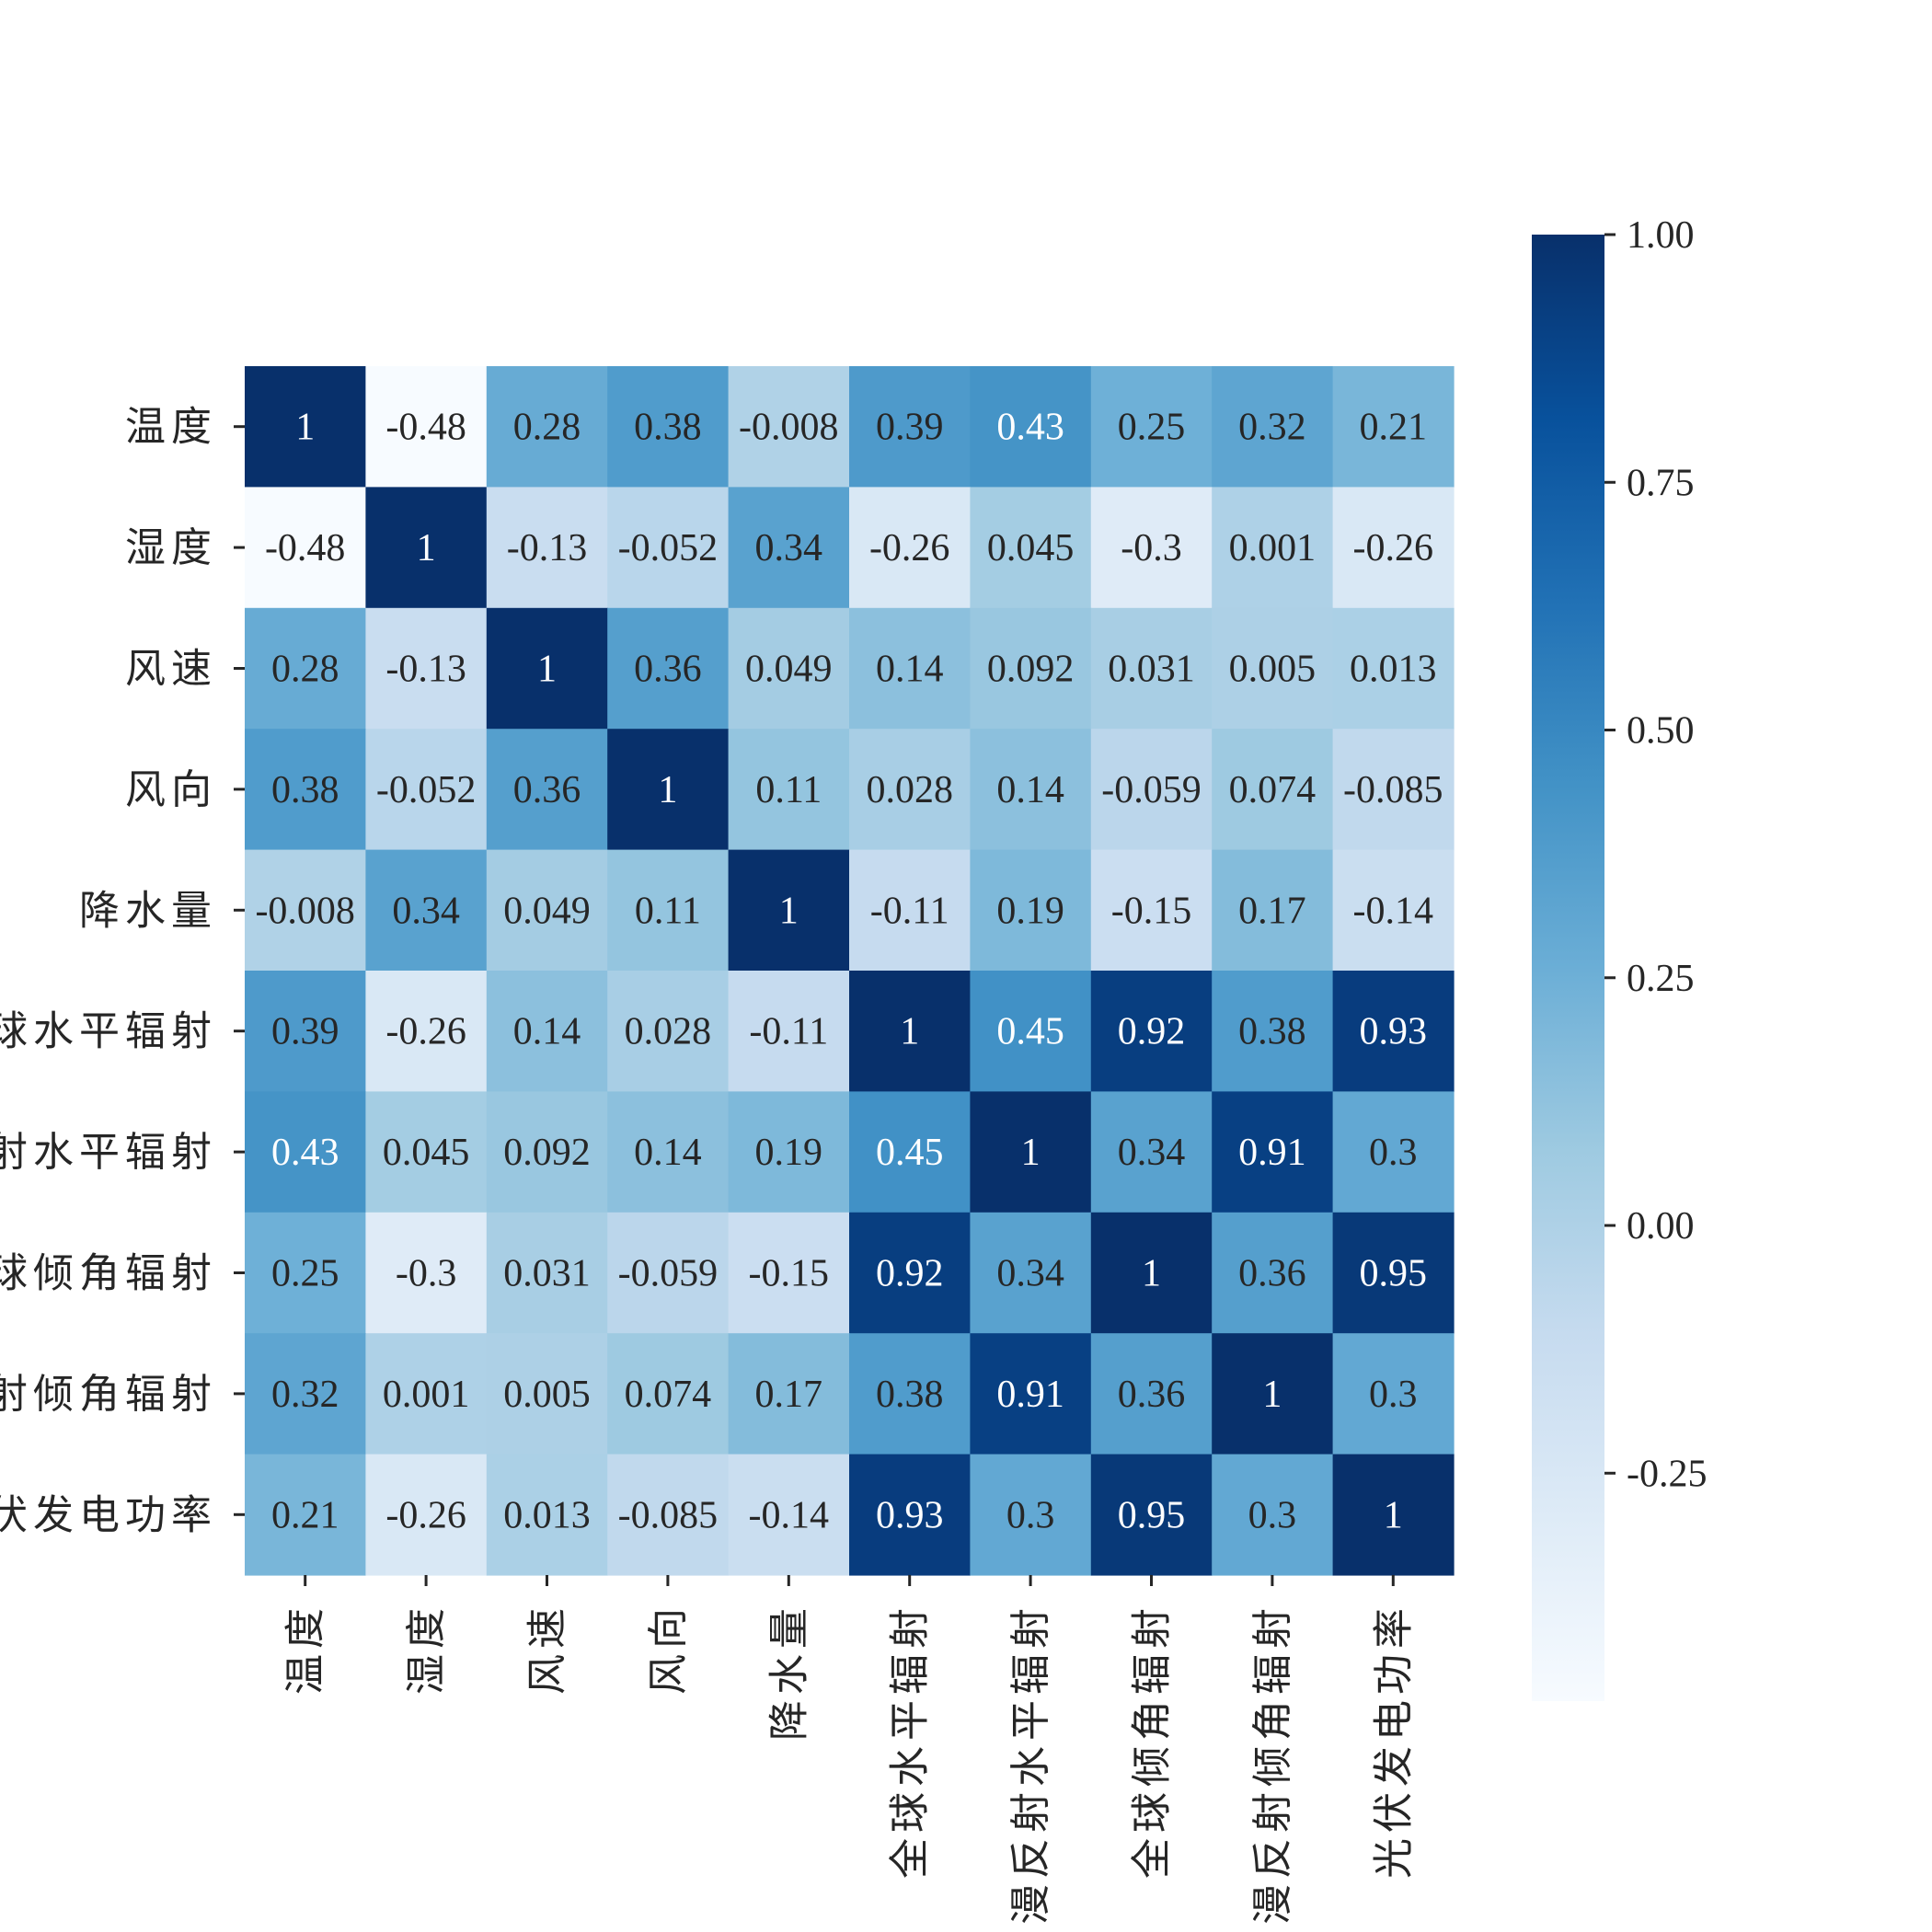 The image size is (1932, 1932). I want to click on cell-value-label: -0.3, so click(1151, 548).